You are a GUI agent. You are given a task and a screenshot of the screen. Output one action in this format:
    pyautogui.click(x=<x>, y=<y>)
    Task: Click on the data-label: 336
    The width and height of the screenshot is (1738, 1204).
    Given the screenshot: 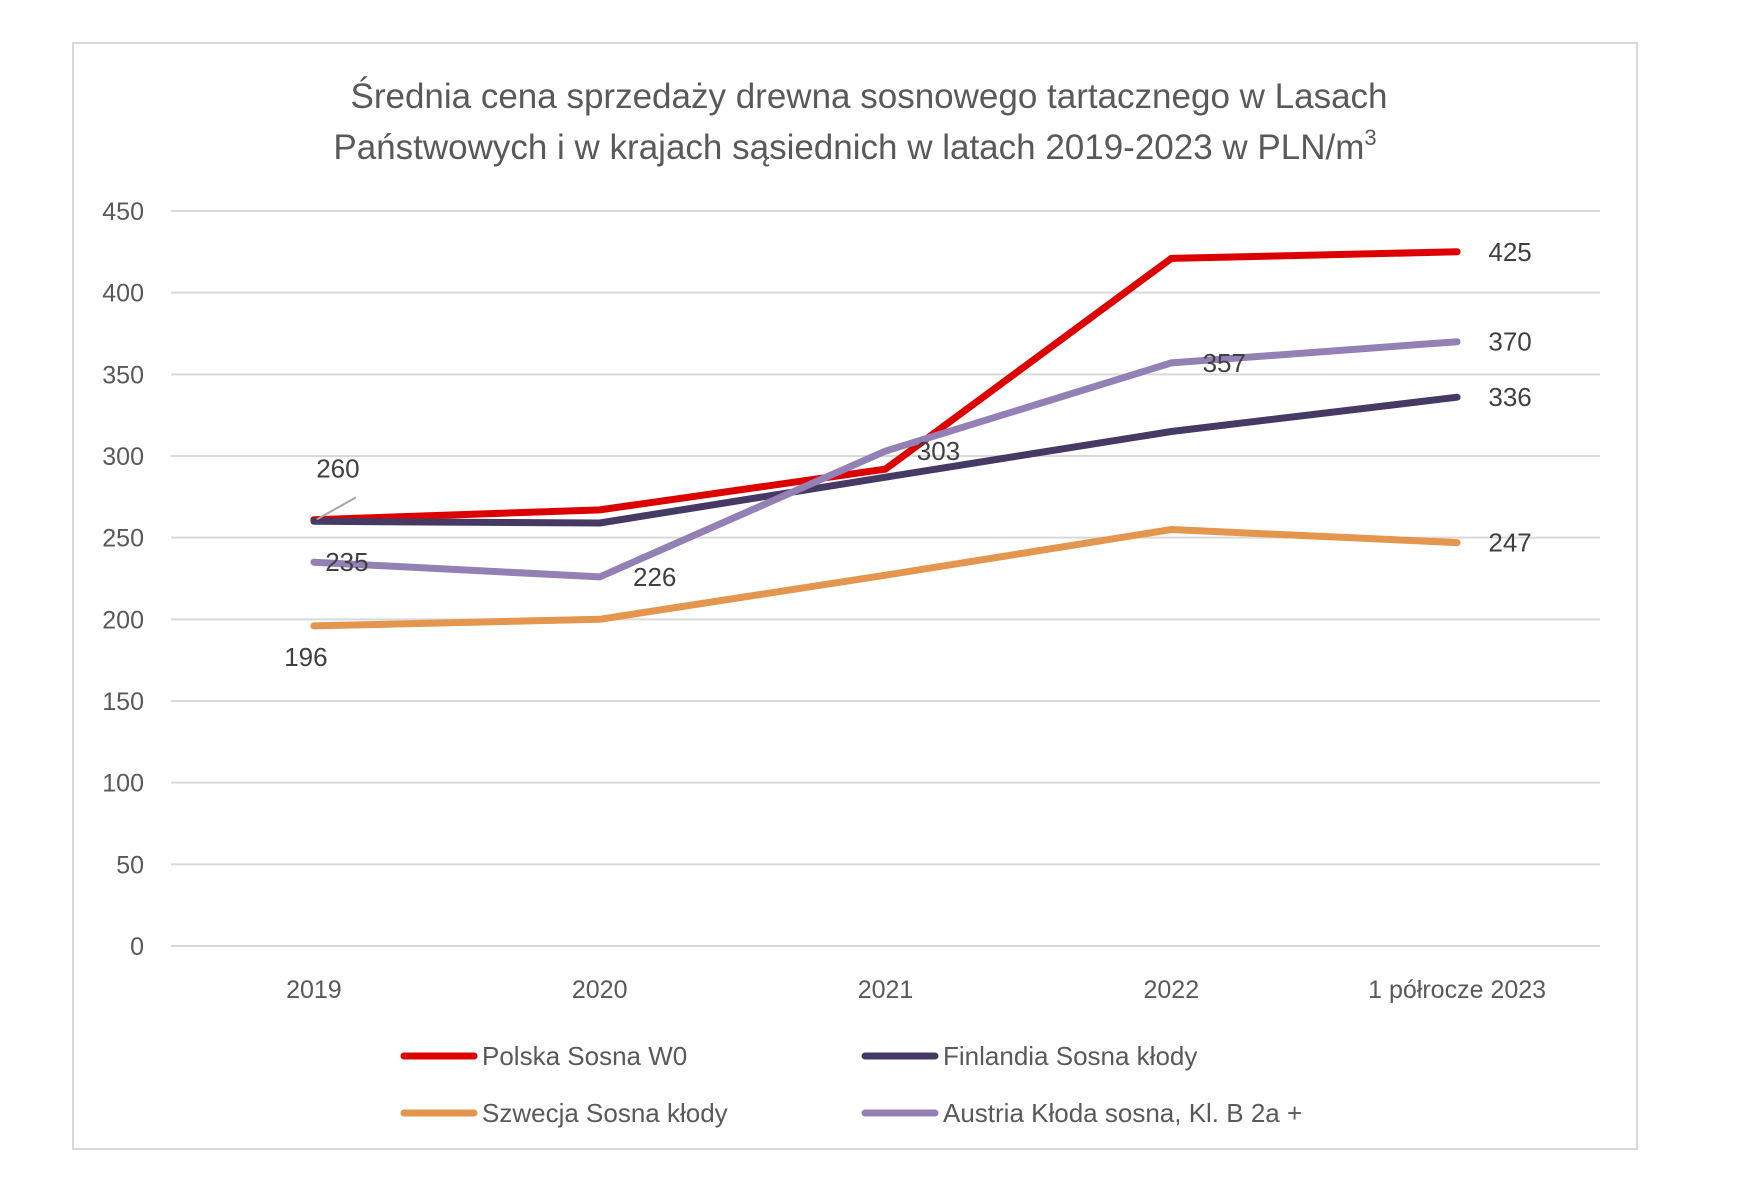 What is the action you would take?
    pyautogui.click(x=1509, y=397)
    